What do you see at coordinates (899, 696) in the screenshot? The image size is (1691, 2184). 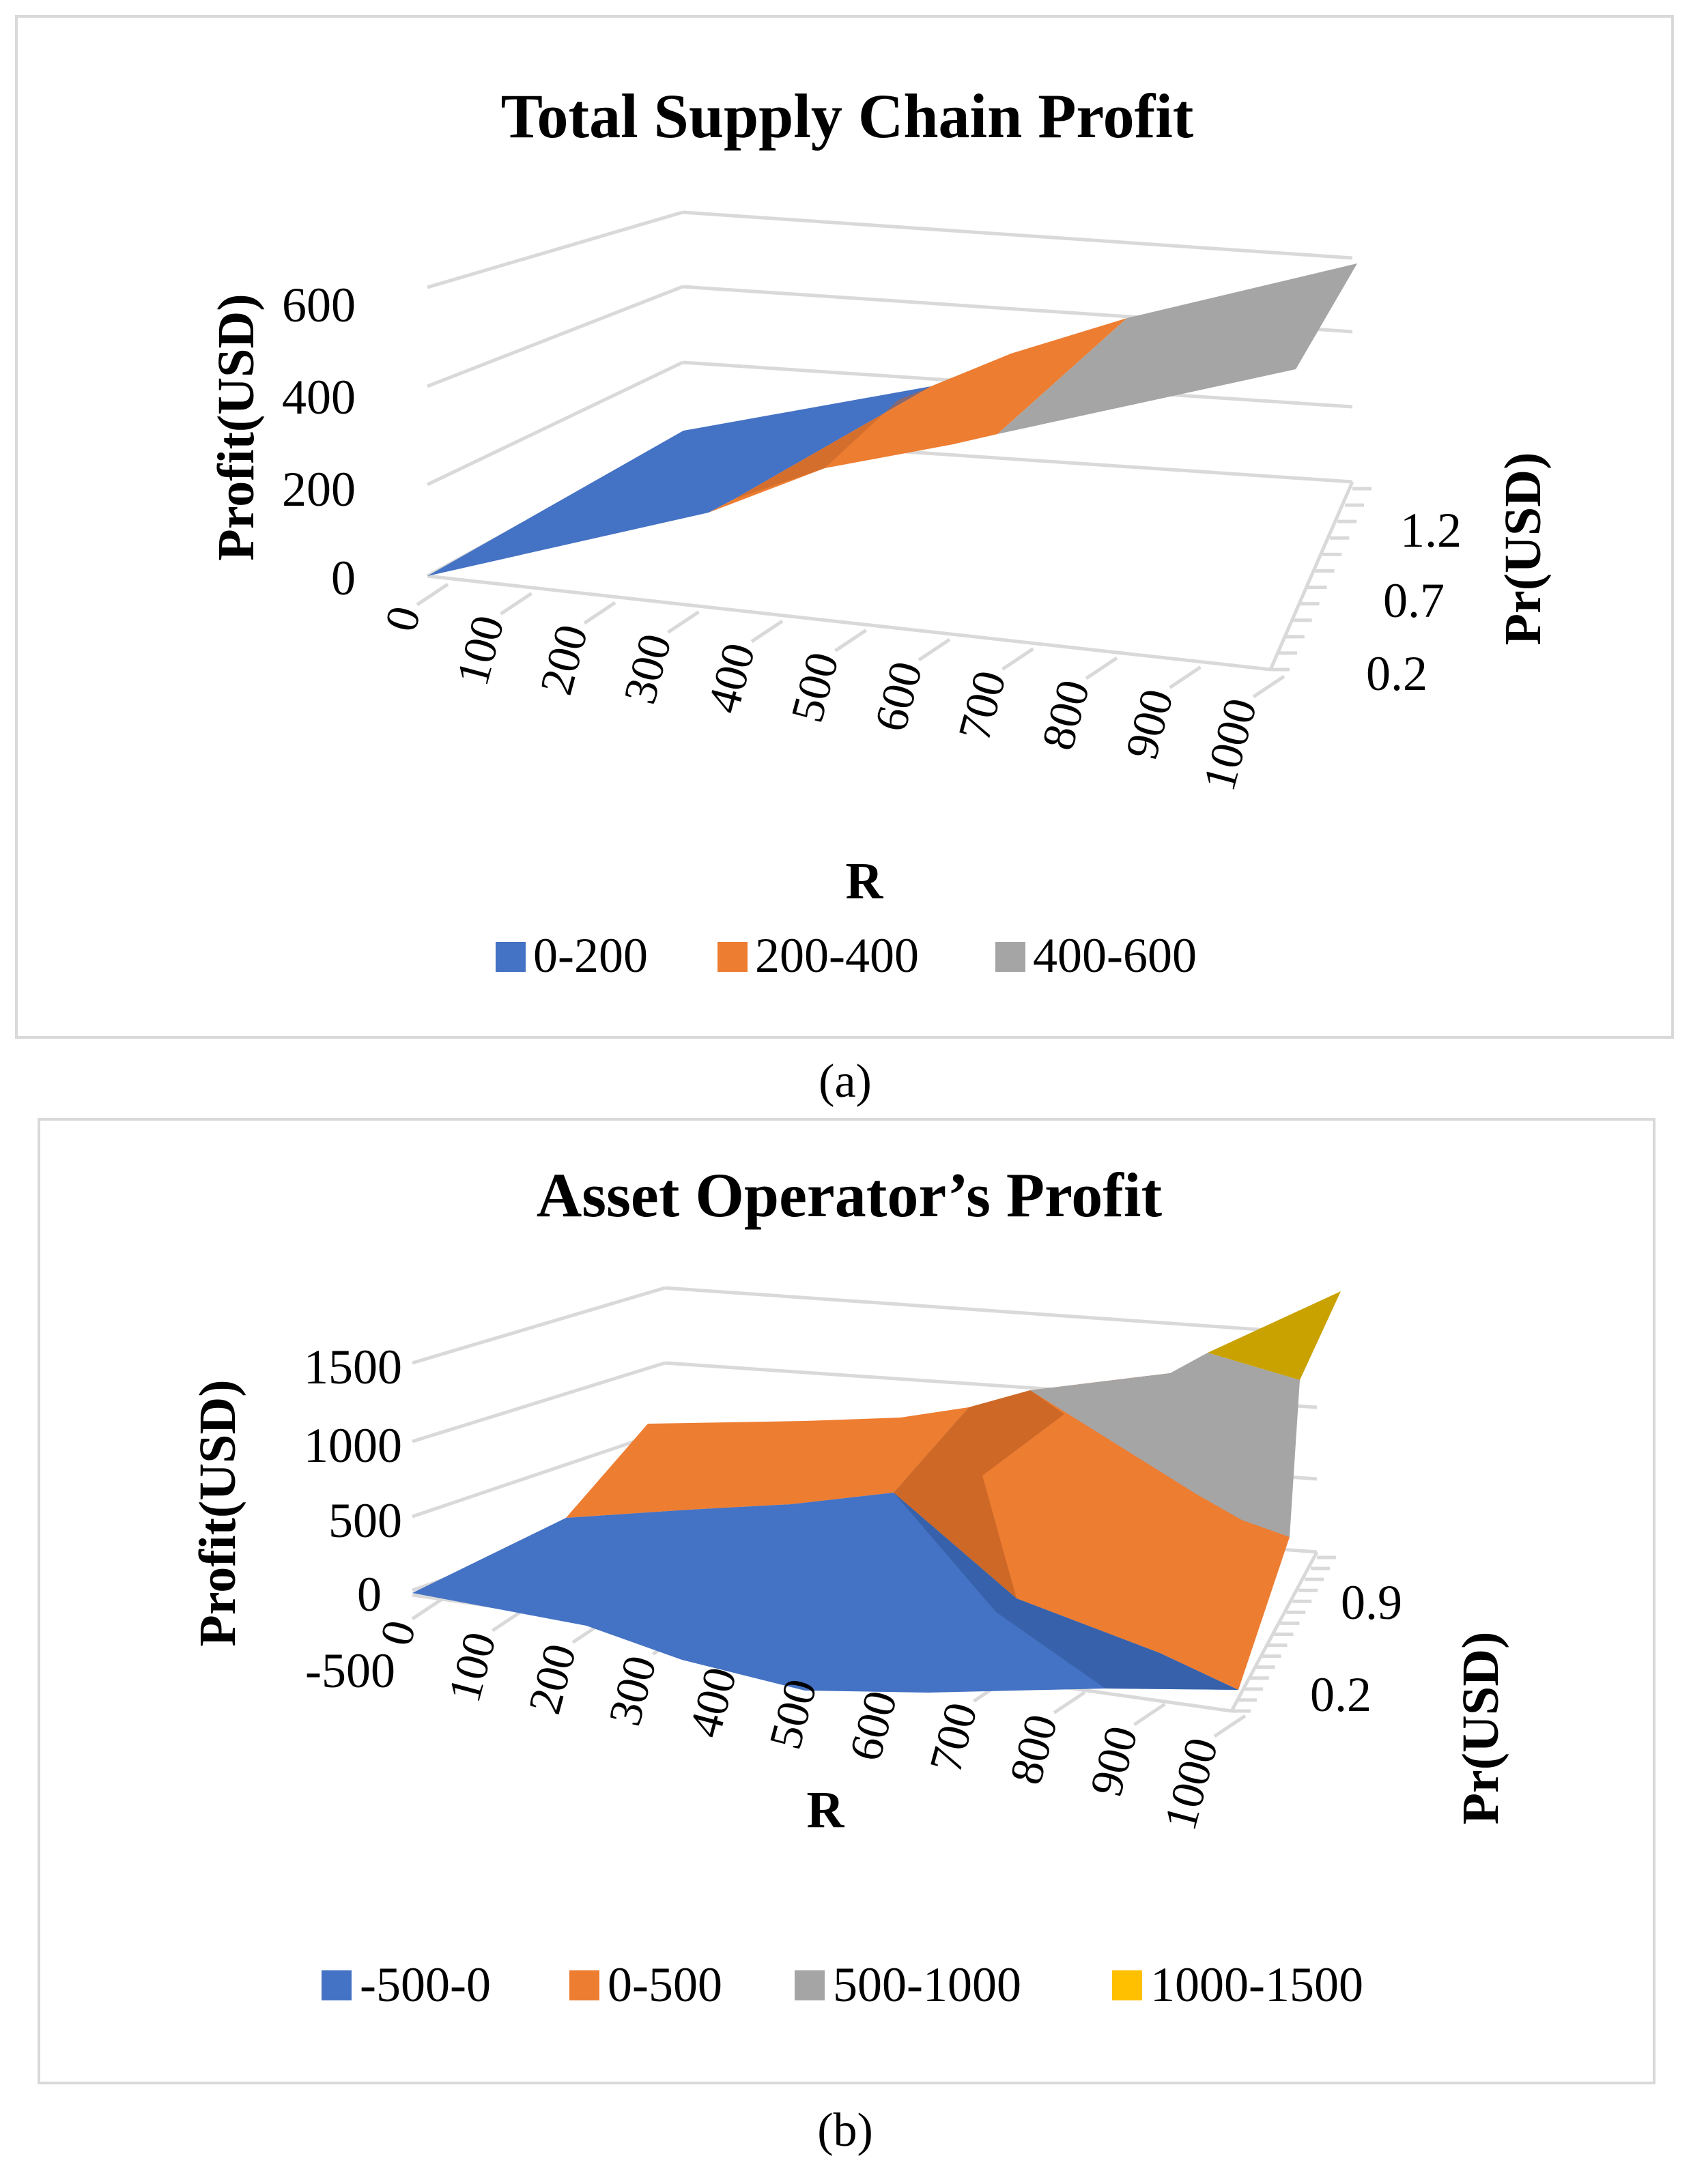 I see `chart-a-x-tick-label: 600` at bounding box center [899, 696].